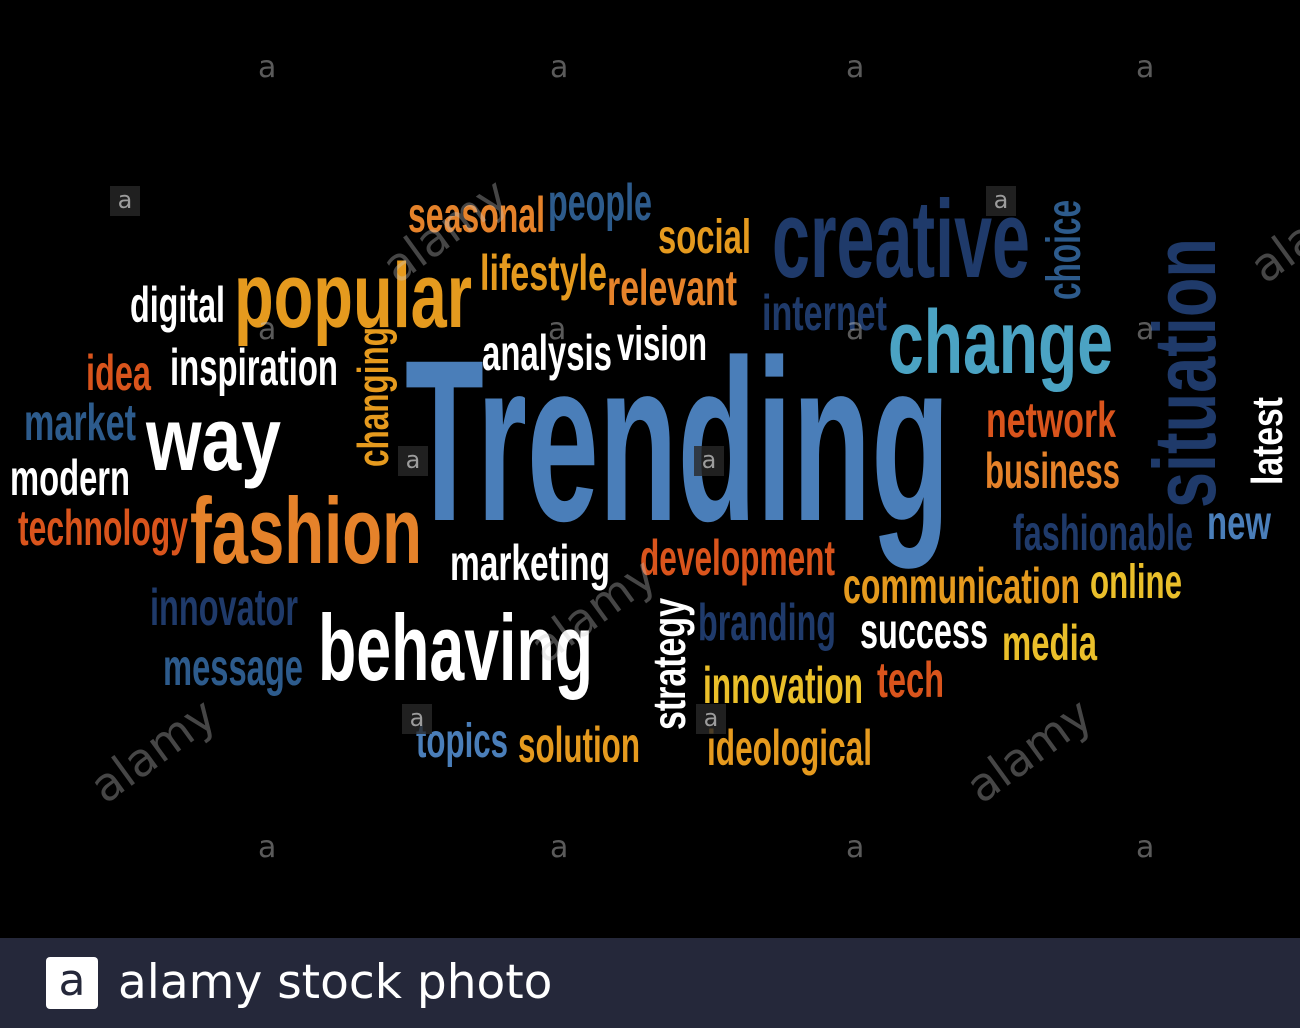  What do you see at coordinates (103, 528) in the screenshot?
I see `word-technology: technology` at bounding box center [103, 528].